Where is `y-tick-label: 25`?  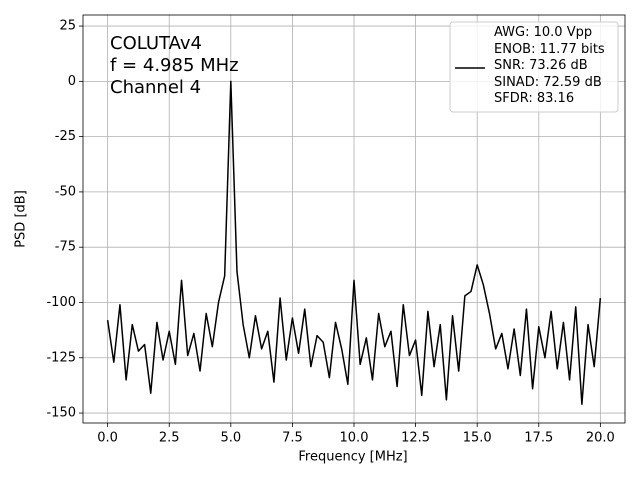
y-tick-label: 25 is located at coordinates (67, 26).